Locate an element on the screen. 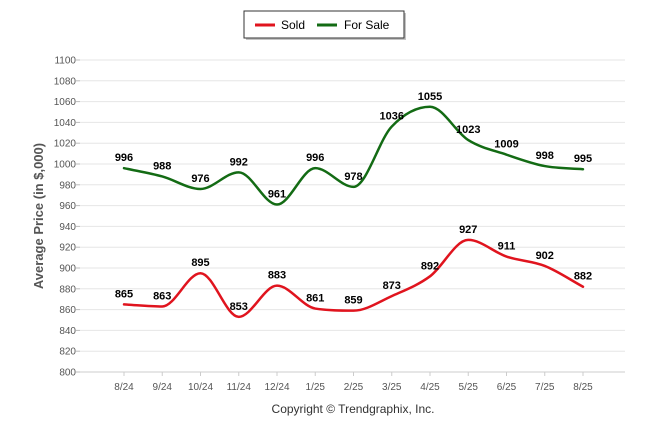 The image size is (646, 434). y-tick-label: 940 is located at coordinates (67, 227).